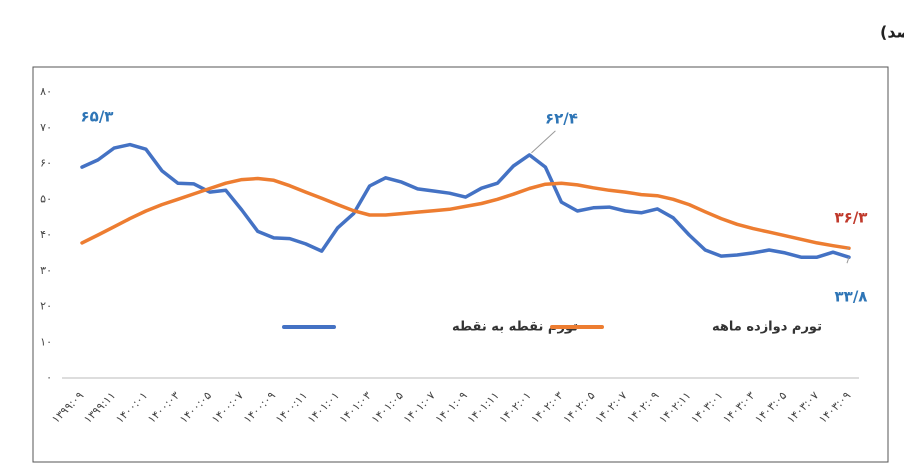 This screenshot has width=904, height=474. What do you see at coordinates (419, 407) in the screenshot?
I see `x-tick-label: ۱۴۰۱:۰۷` at bounding box center [419, 407].